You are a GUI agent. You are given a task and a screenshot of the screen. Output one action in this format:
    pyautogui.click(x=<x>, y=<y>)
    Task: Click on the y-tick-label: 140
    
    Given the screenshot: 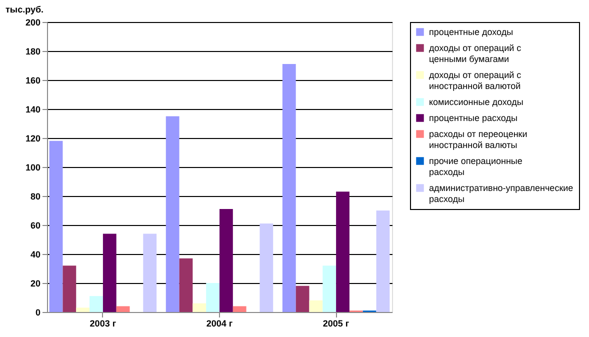 What is the action you would take?
    pyautogui.click(x=32, y=109)
    